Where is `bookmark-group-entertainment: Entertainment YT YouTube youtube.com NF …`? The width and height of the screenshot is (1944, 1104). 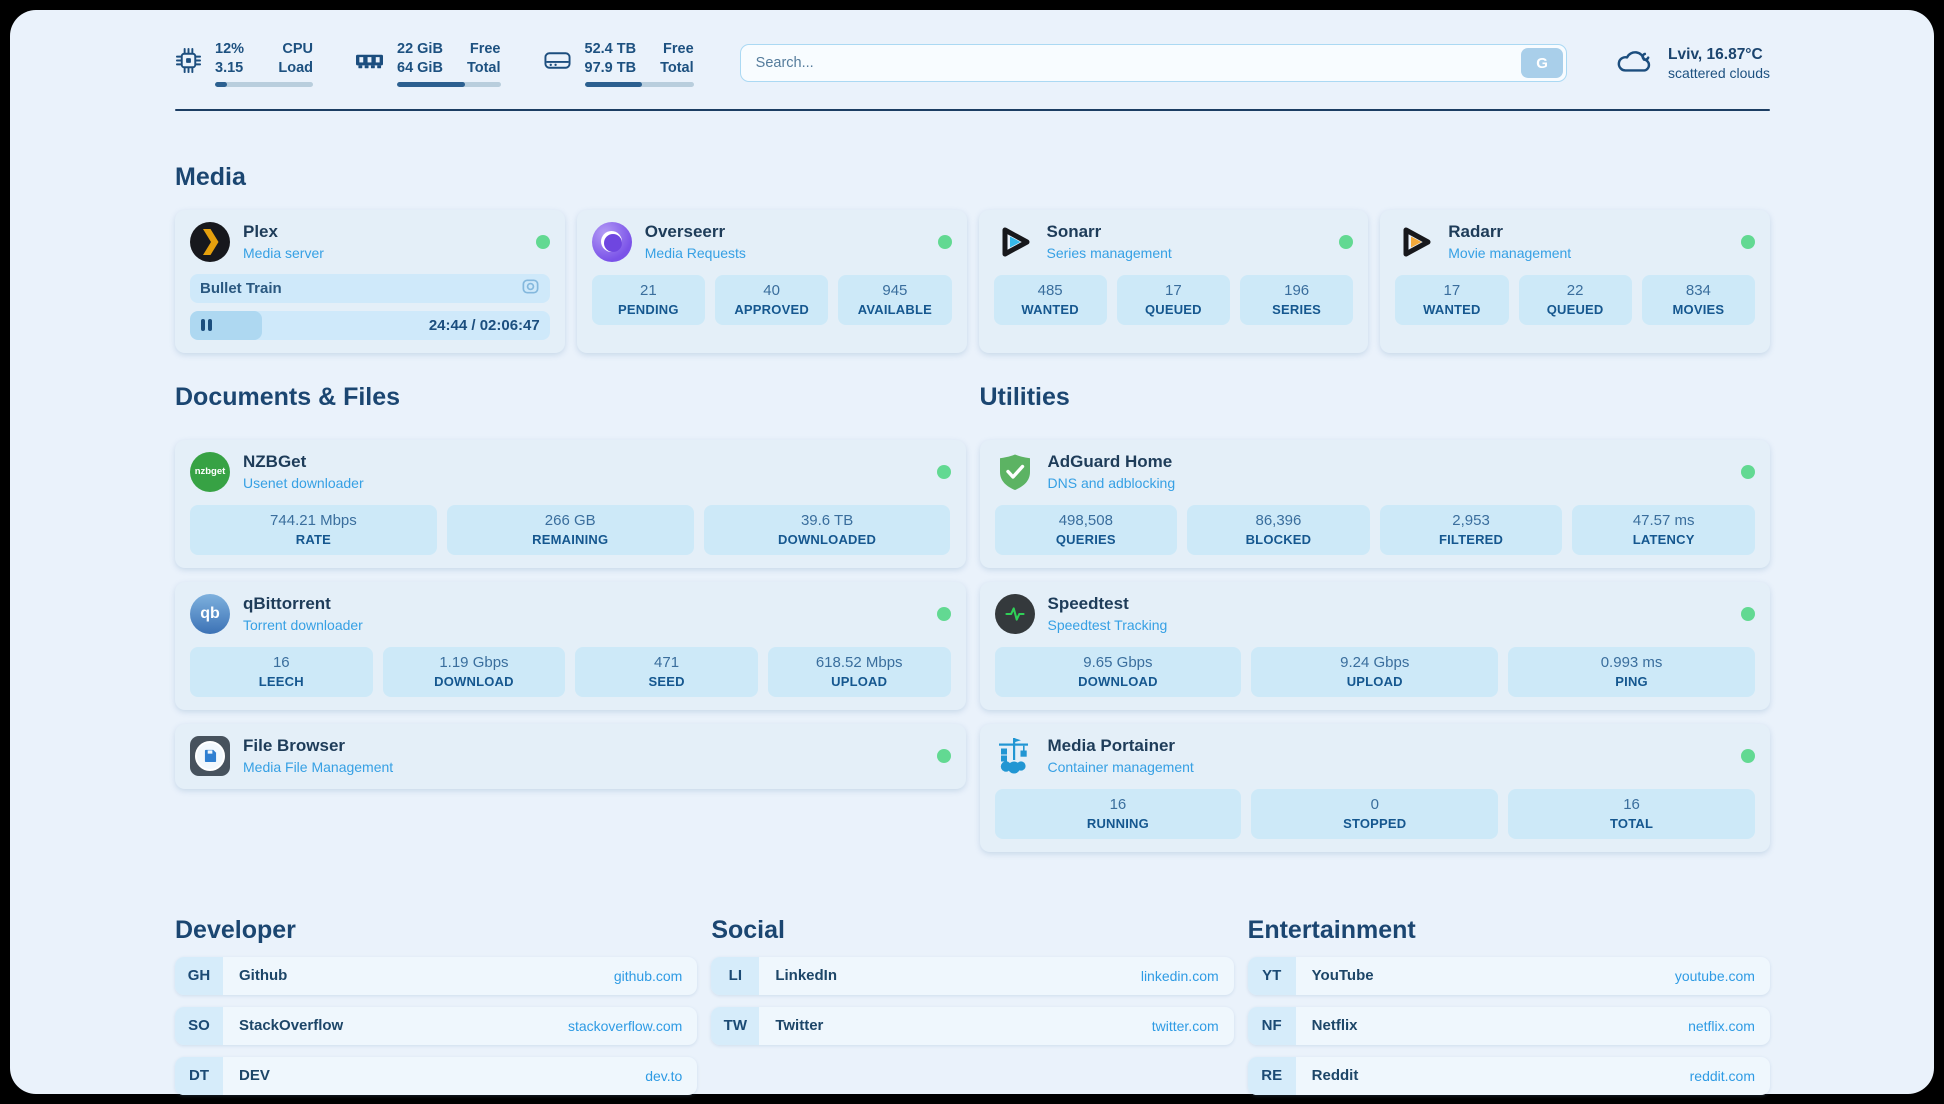 bookmark-group-entertainment: Entertainment YT YouTube youtube.com NF … is located at coordinates (1508, 1005).